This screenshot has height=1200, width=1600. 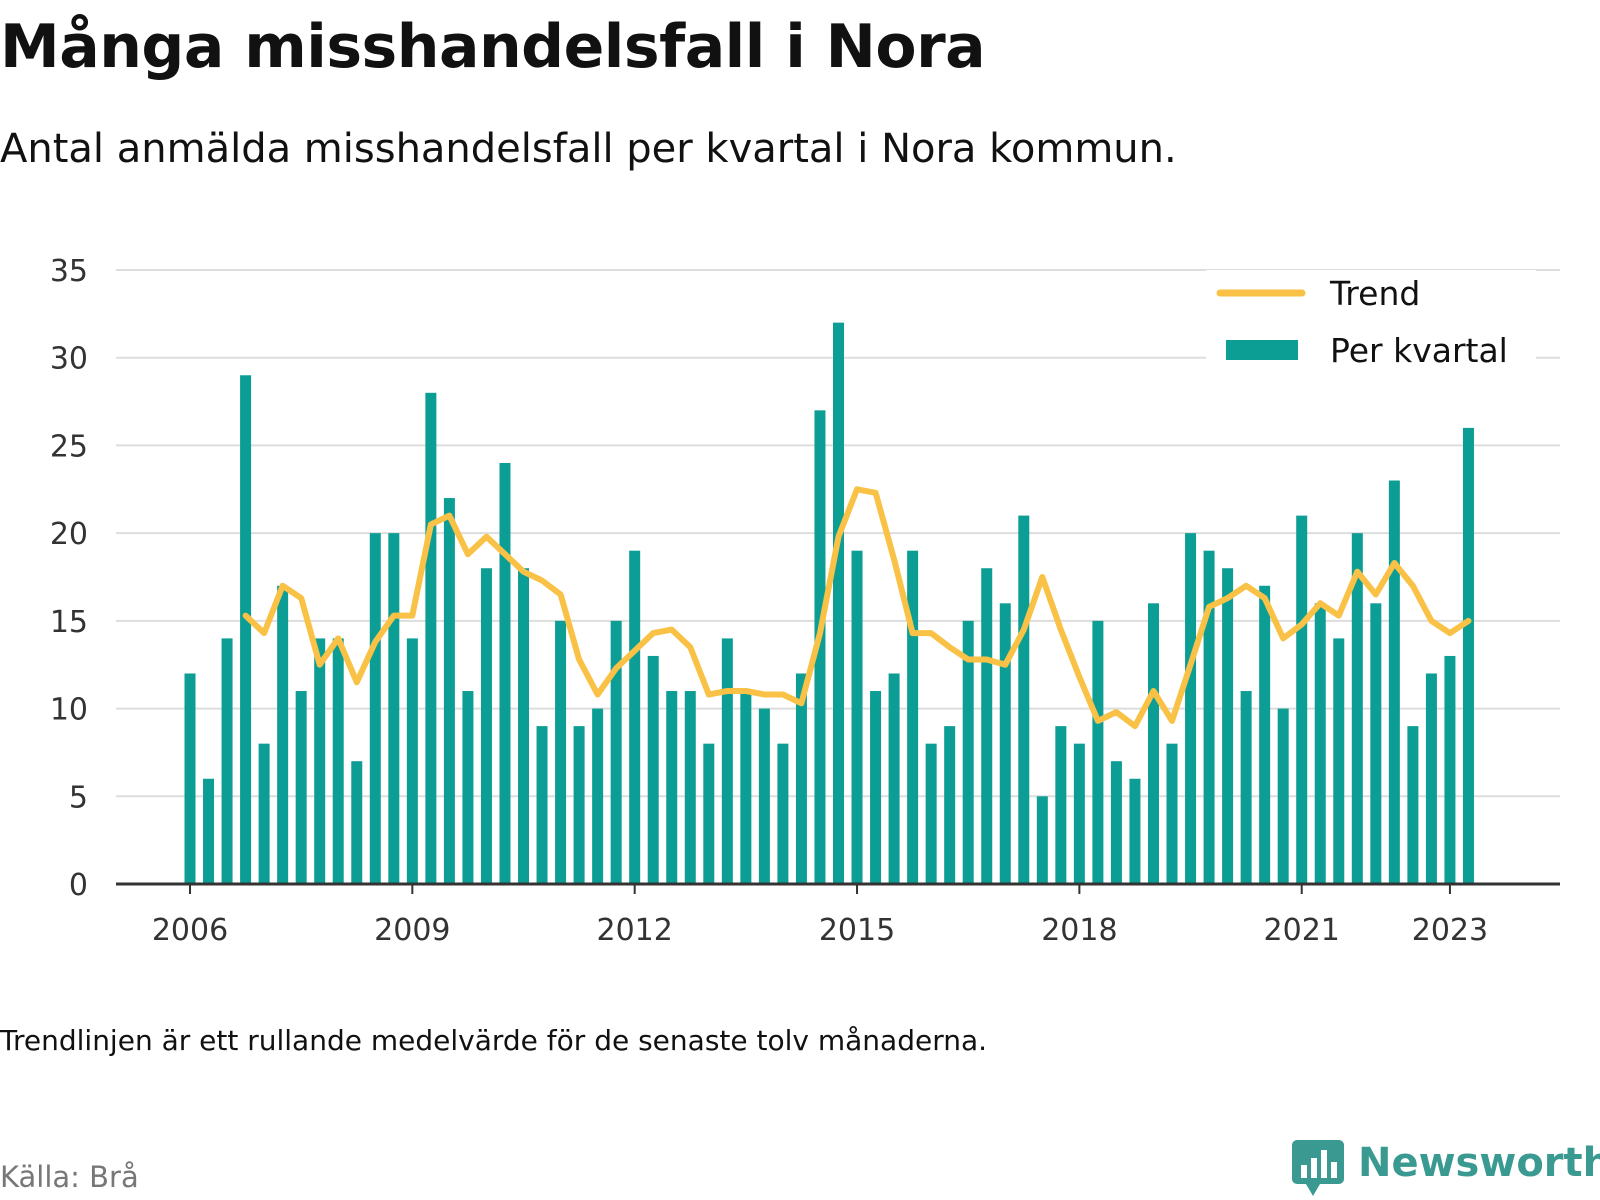 I want to click on x-tick-label: 2018, so click(x=1079, y=930).